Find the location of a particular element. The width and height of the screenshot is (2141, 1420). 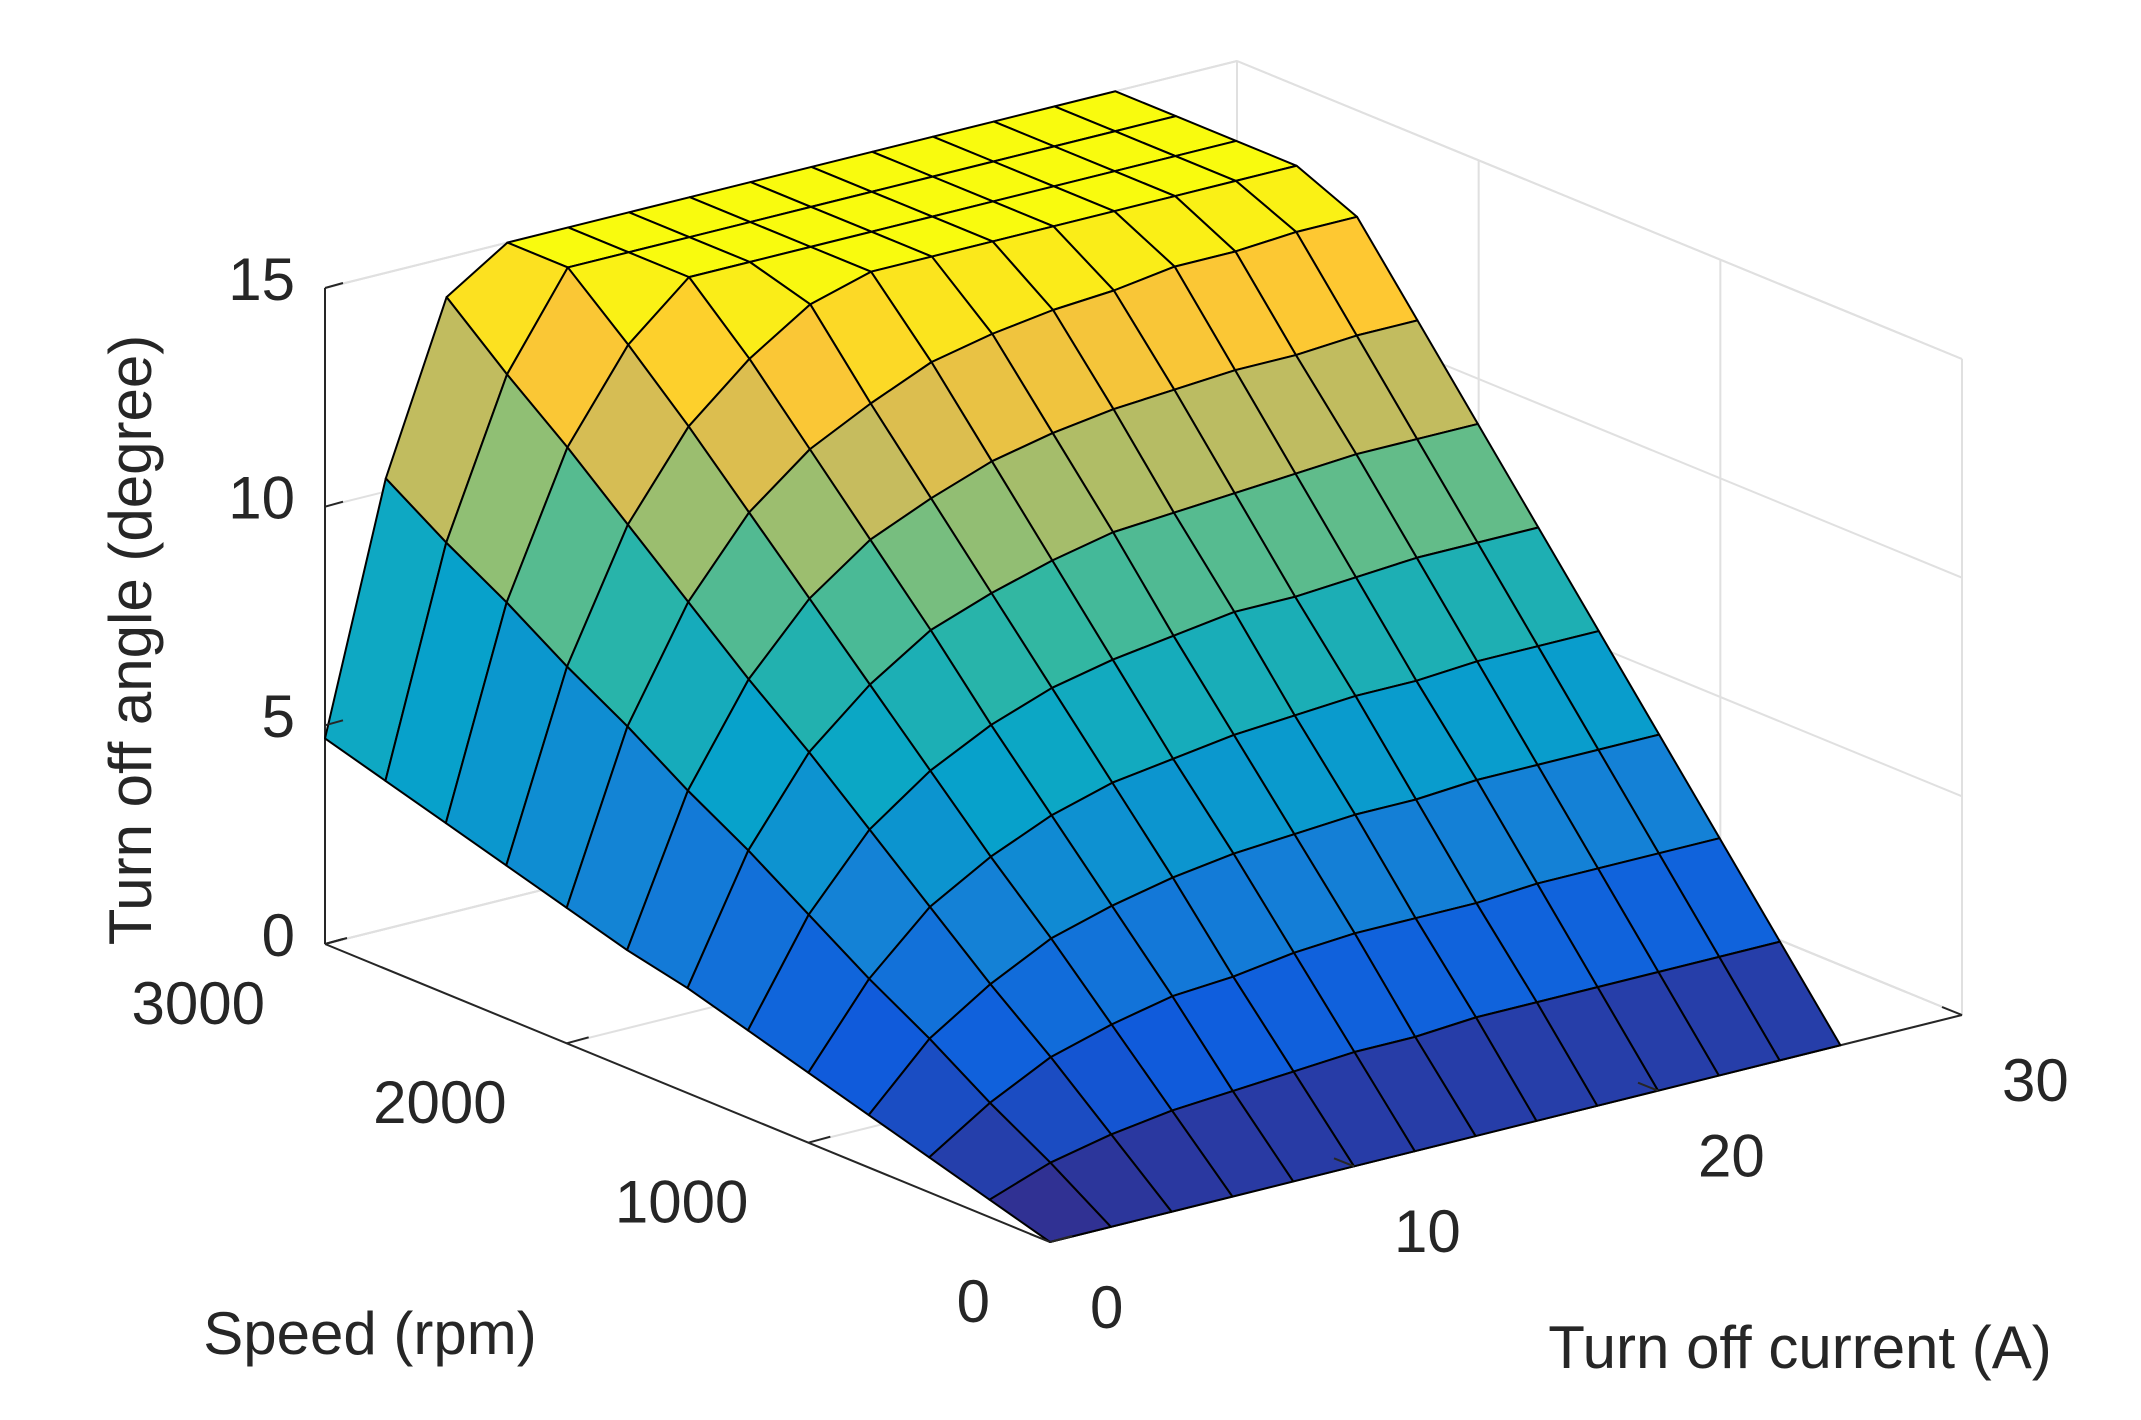

x-axis-label: Turn off current (A) is located at coordinates (1800, 1347).